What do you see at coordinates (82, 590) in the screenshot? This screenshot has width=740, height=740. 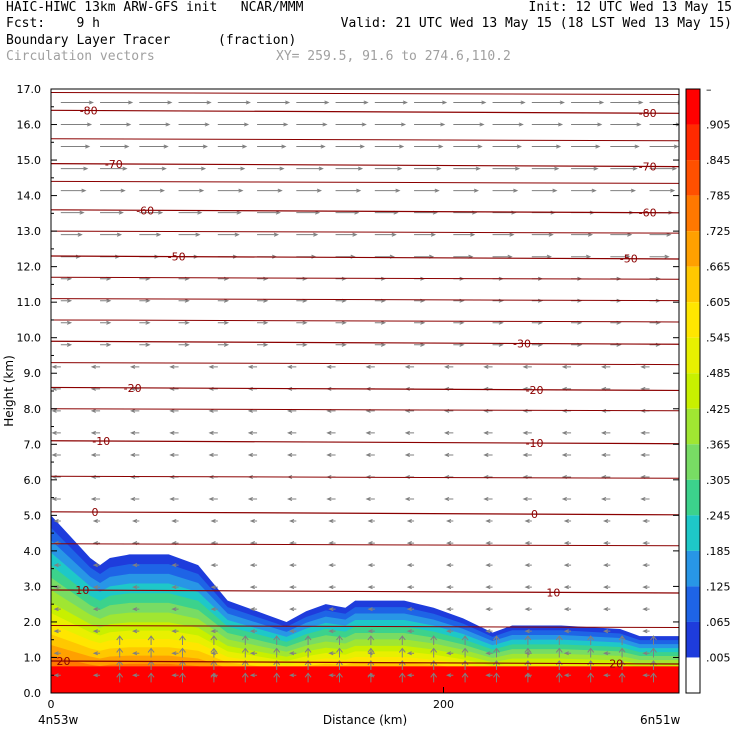 I see `temperature-contour-label: 10` at bounding box center [82, 590].